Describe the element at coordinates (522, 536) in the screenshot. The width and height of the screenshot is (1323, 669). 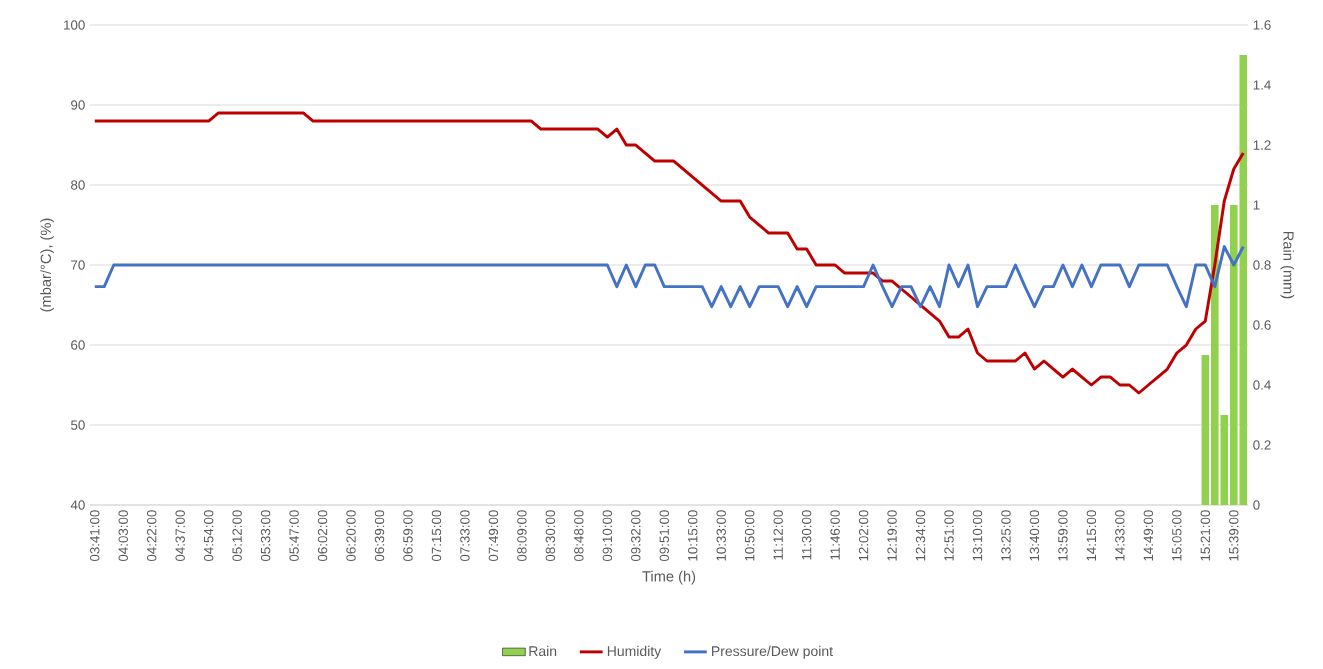
I see `x-tick-label: 08:09:00` at that location.